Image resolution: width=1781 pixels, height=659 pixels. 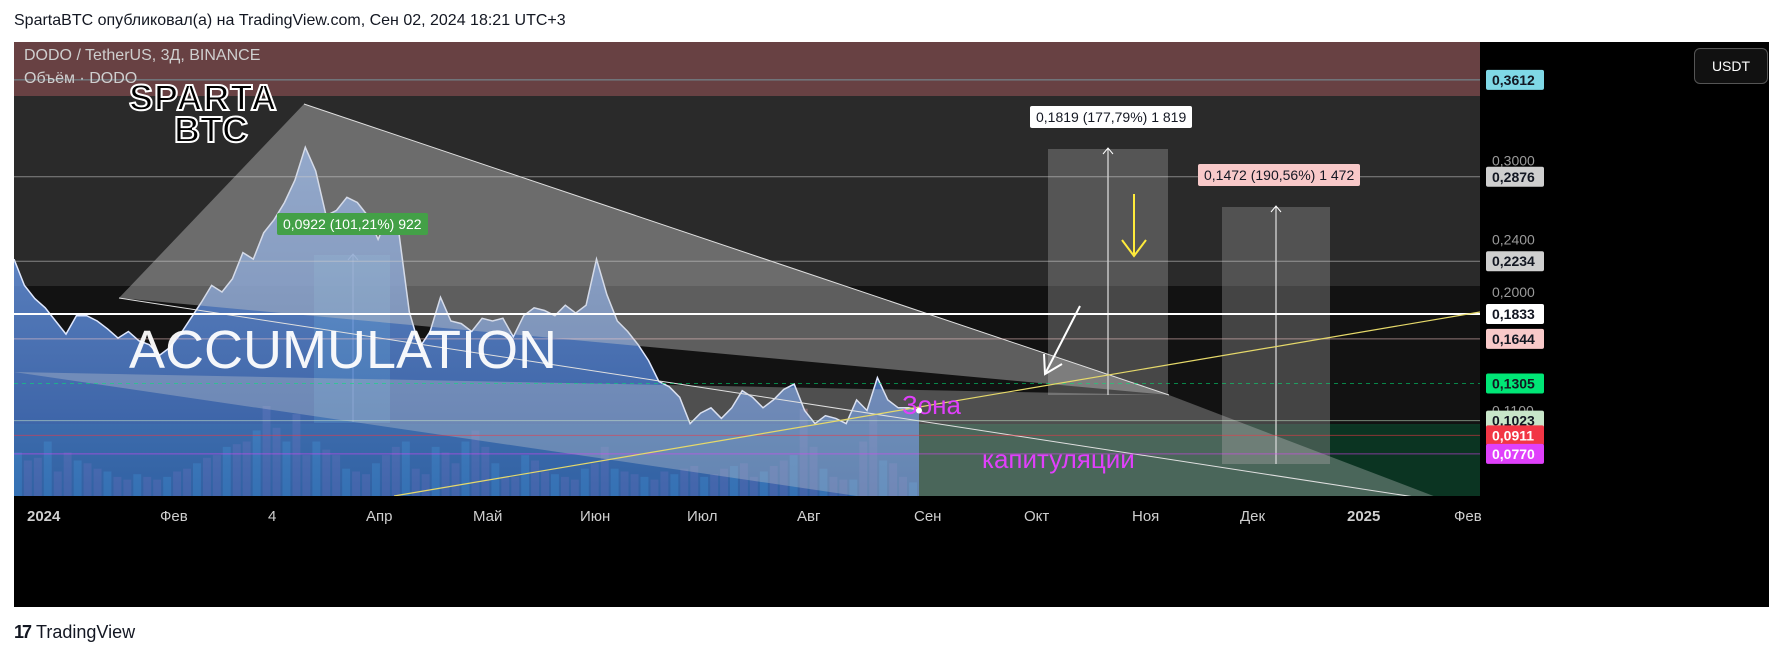 What do you see at coordinates (379, 516) in the screenshot?
I see `time-tick-label: Апр` at bounding box center [379, 516].